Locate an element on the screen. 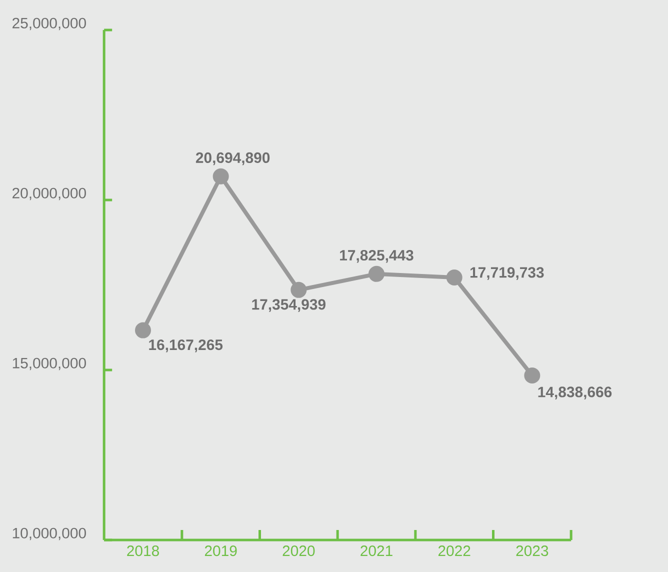 The width and height of the screenshot is (668, 572). x-tick-label: 2019 is located at coordinates (220, 551).